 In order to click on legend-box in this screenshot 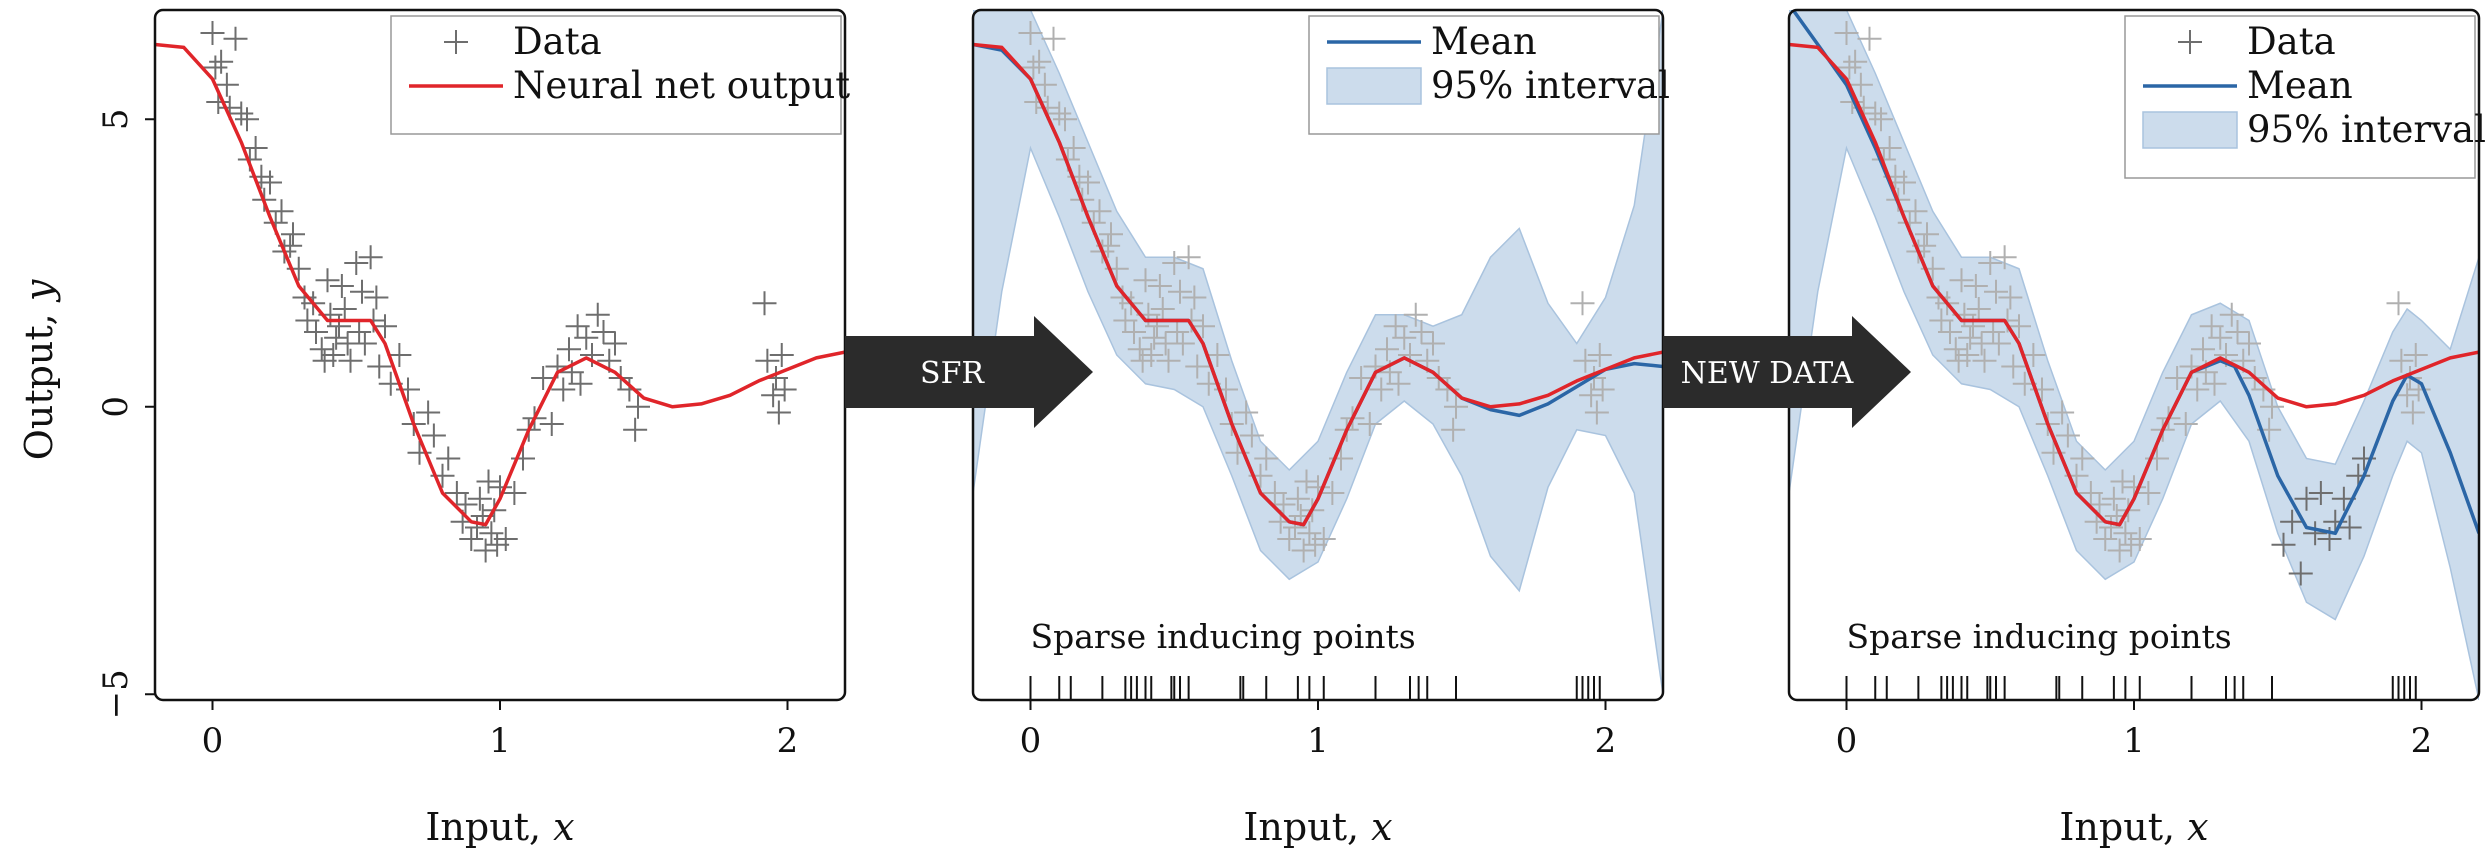, I will do `click(616, 75)`.